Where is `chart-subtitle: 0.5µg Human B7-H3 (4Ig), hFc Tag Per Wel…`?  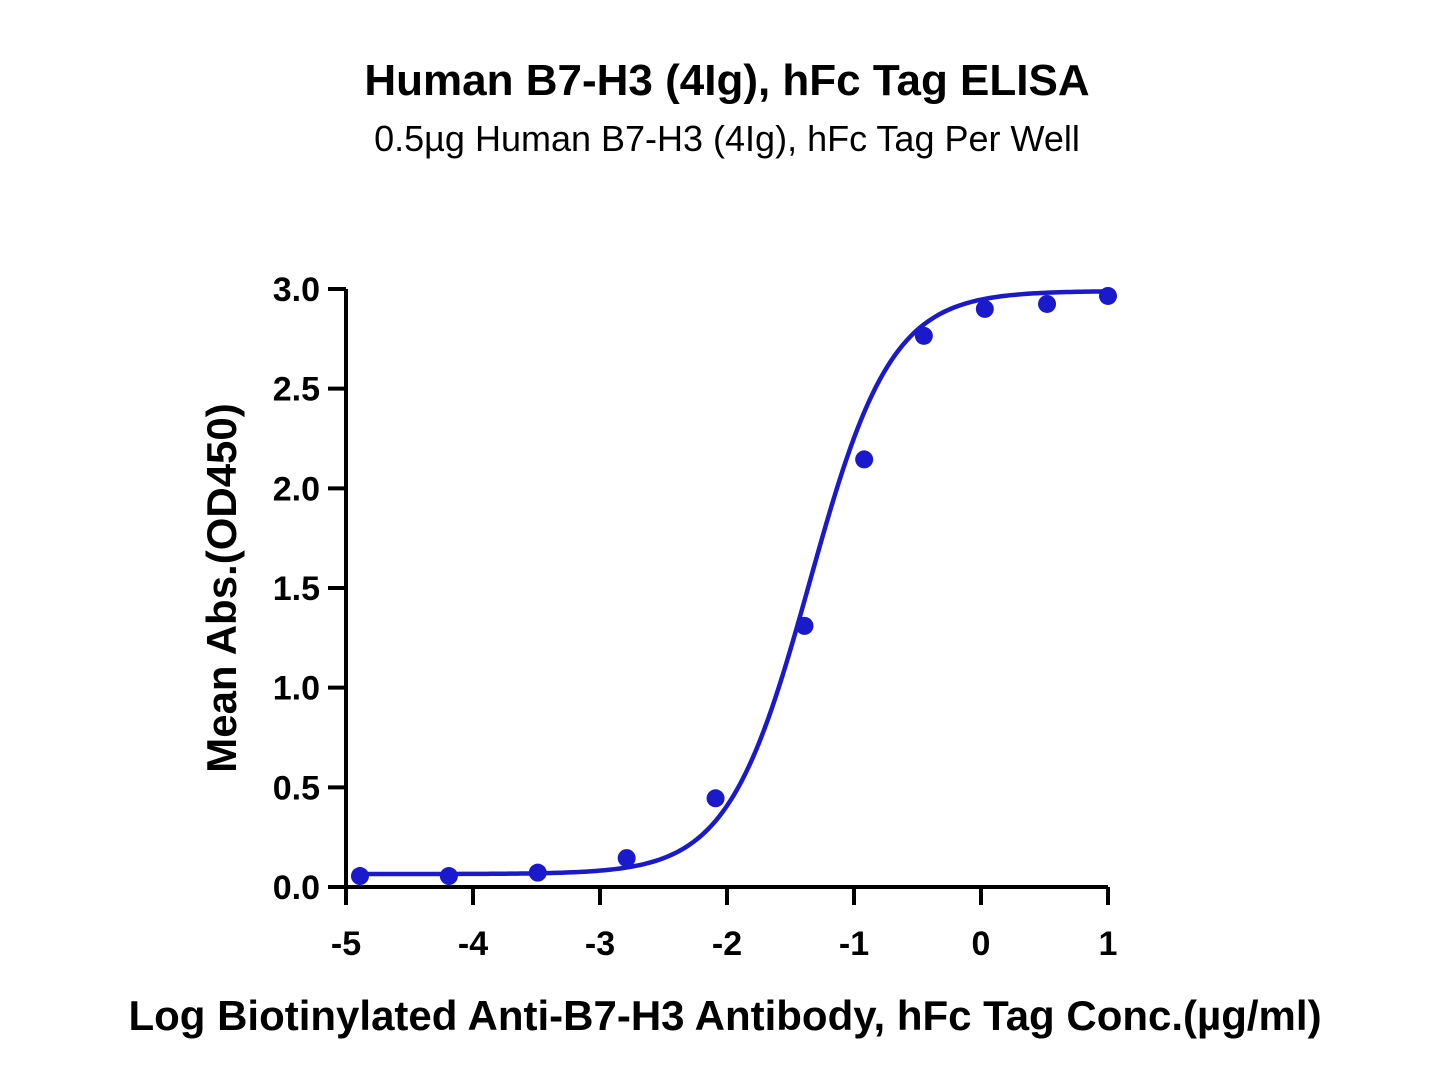 chart-subtitle: 0.5µg Human B7-H3 (4Ig), hFc Tag Per Wel… is located at coordinates (727, 138).